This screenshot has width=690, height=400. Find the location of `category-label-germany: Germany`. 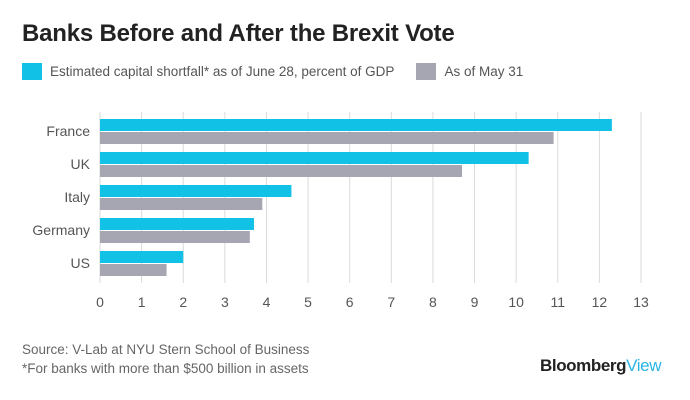

category-label-germany: Germany is located at coordinates (61, 230).